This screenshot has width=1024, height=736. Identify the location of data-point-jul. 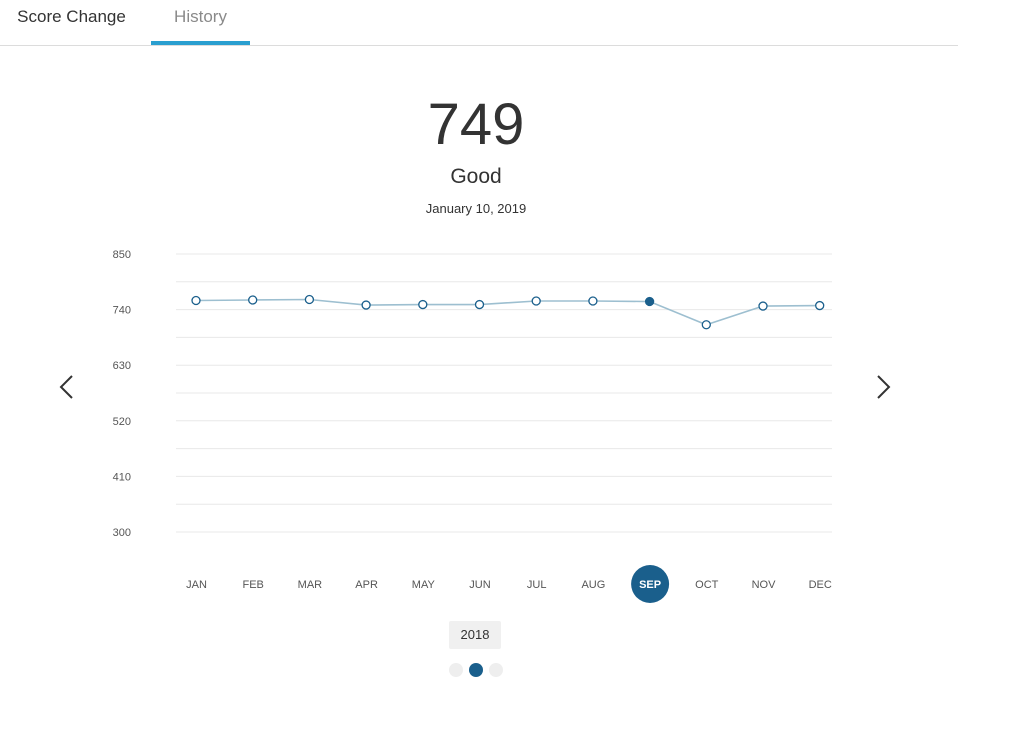
(536, 301).